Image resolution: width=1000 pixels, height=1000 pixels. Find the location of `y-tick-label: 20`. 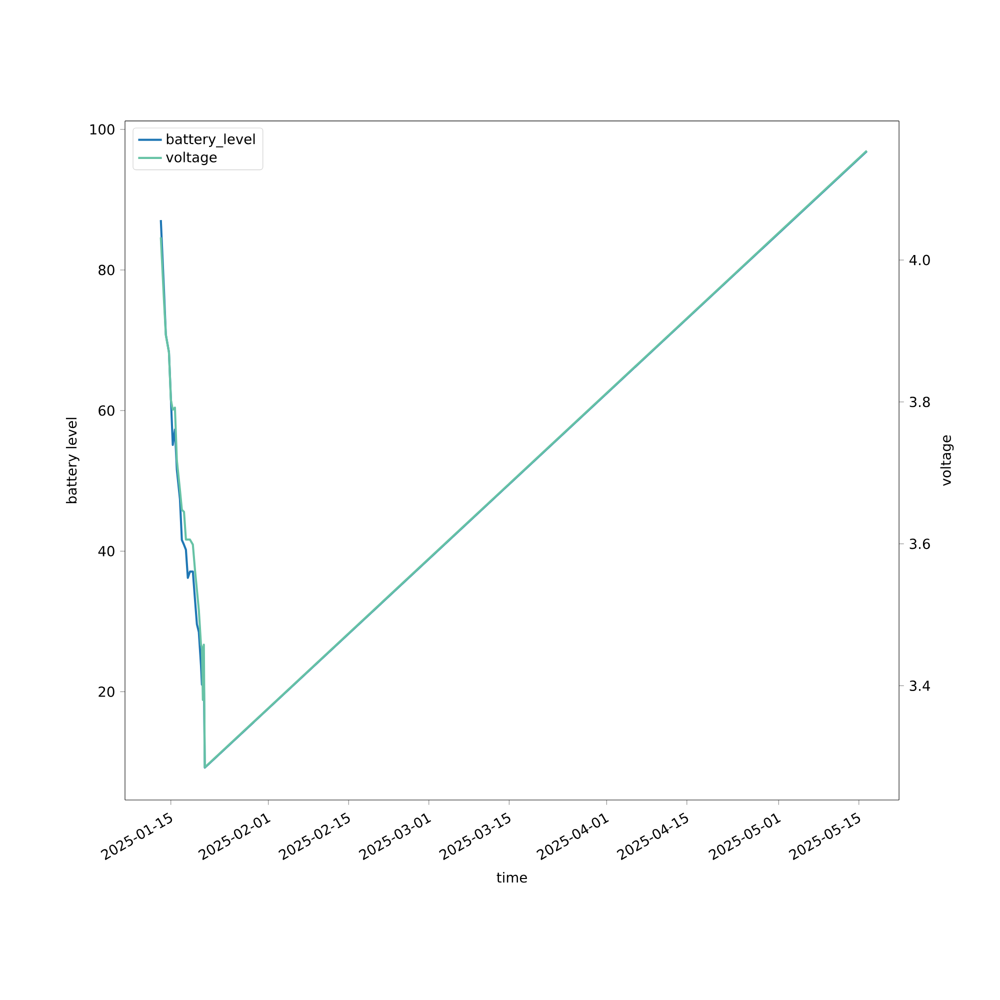

y-tick-label: 20 is located at coordinates (106, 691).